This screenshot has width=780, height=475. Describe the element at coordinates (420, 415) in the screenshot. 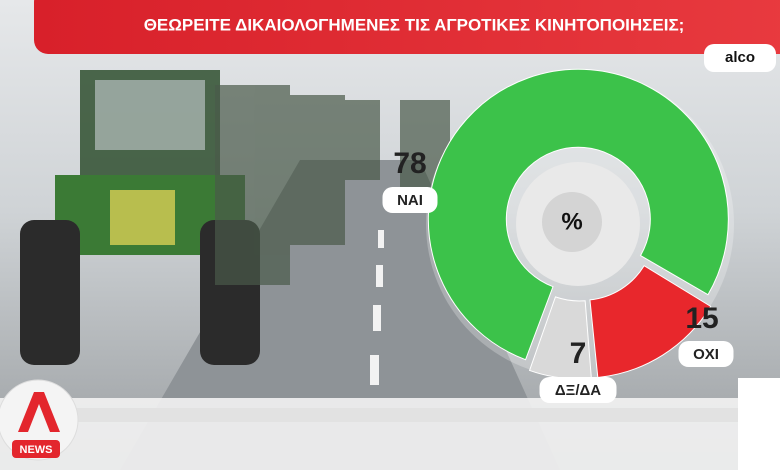

I see `ticker-strip` at that location.